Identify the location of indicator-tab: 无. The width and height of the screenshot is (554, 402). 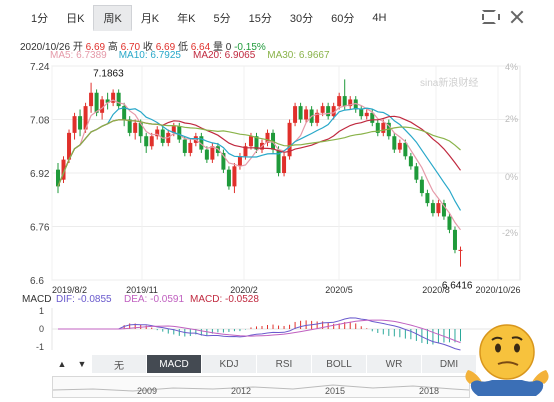
(119, 364).